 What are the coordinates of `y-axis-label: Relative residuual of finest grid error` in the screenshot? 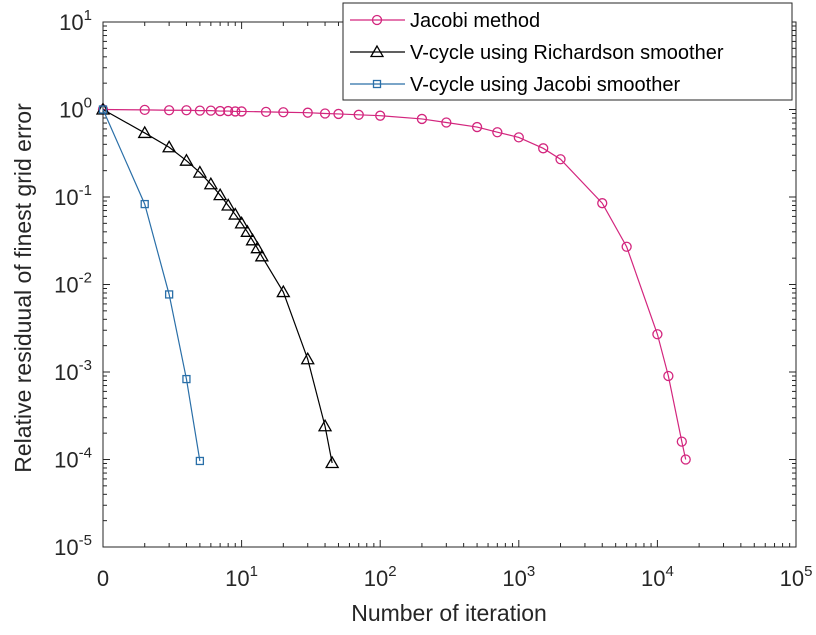 It's located at (23, 288).